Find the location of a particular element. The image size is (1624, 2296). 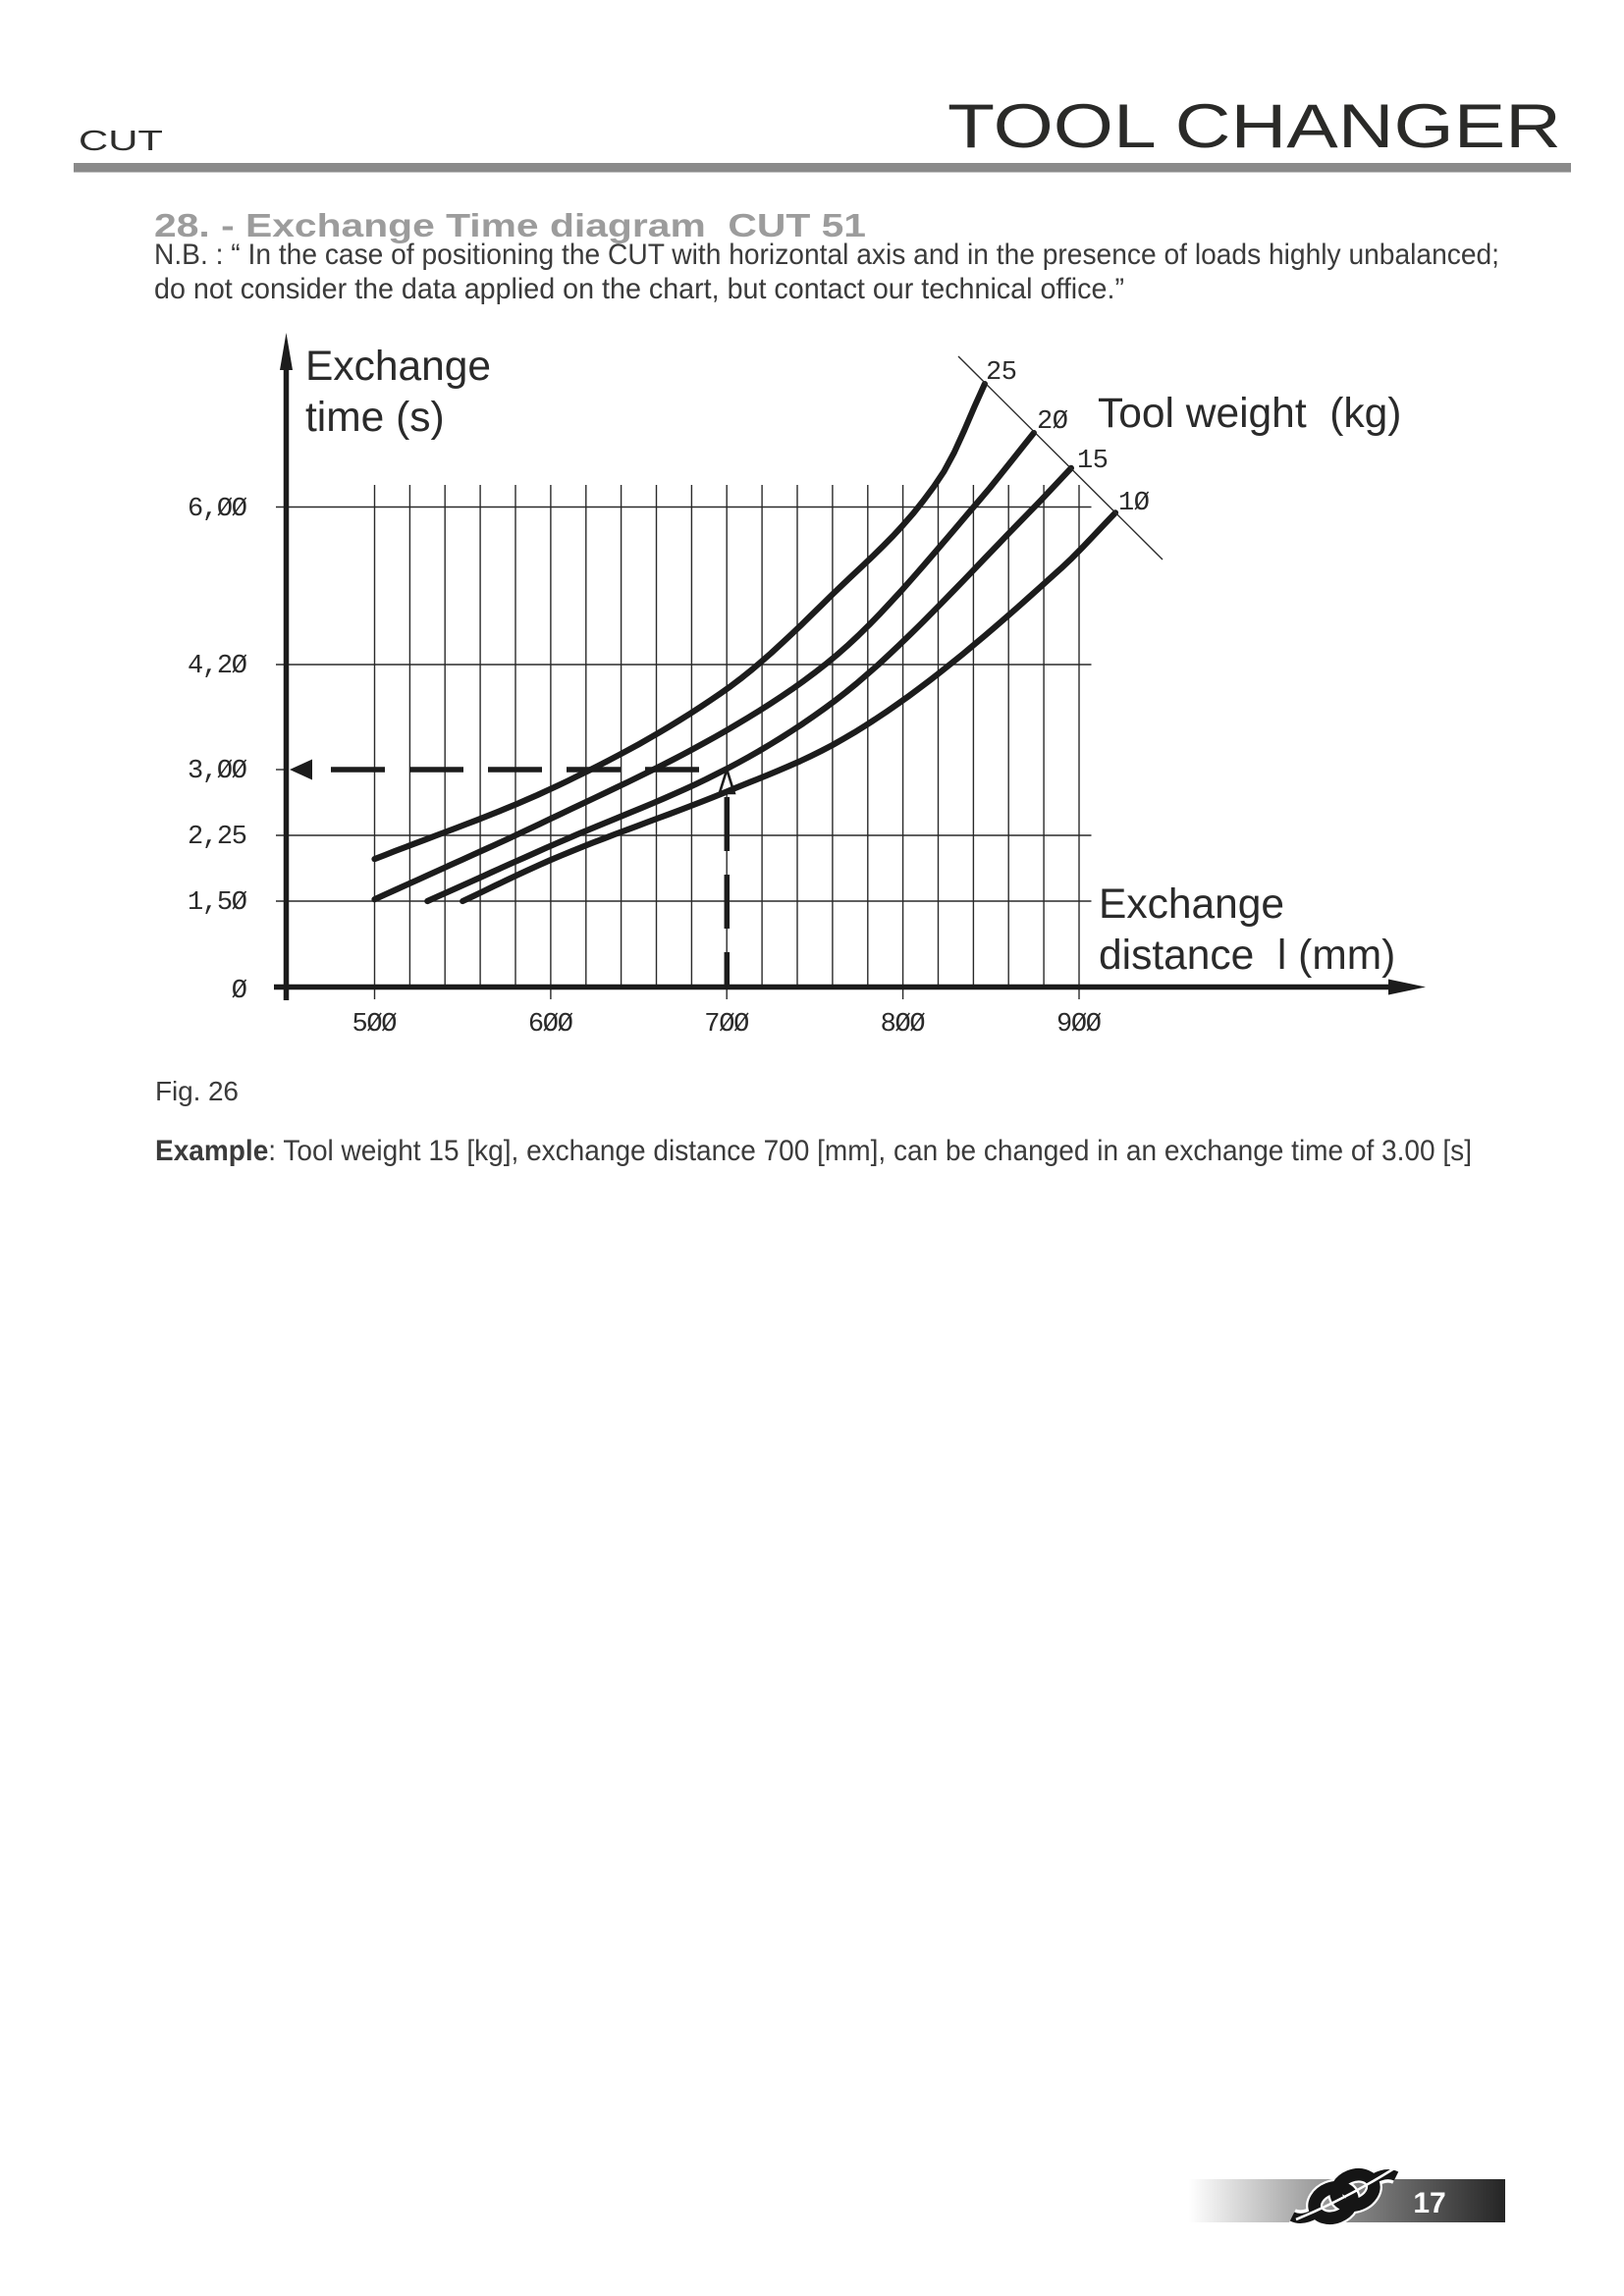

svg-text: Fig. 26 is located at coordinates (197, 1091).